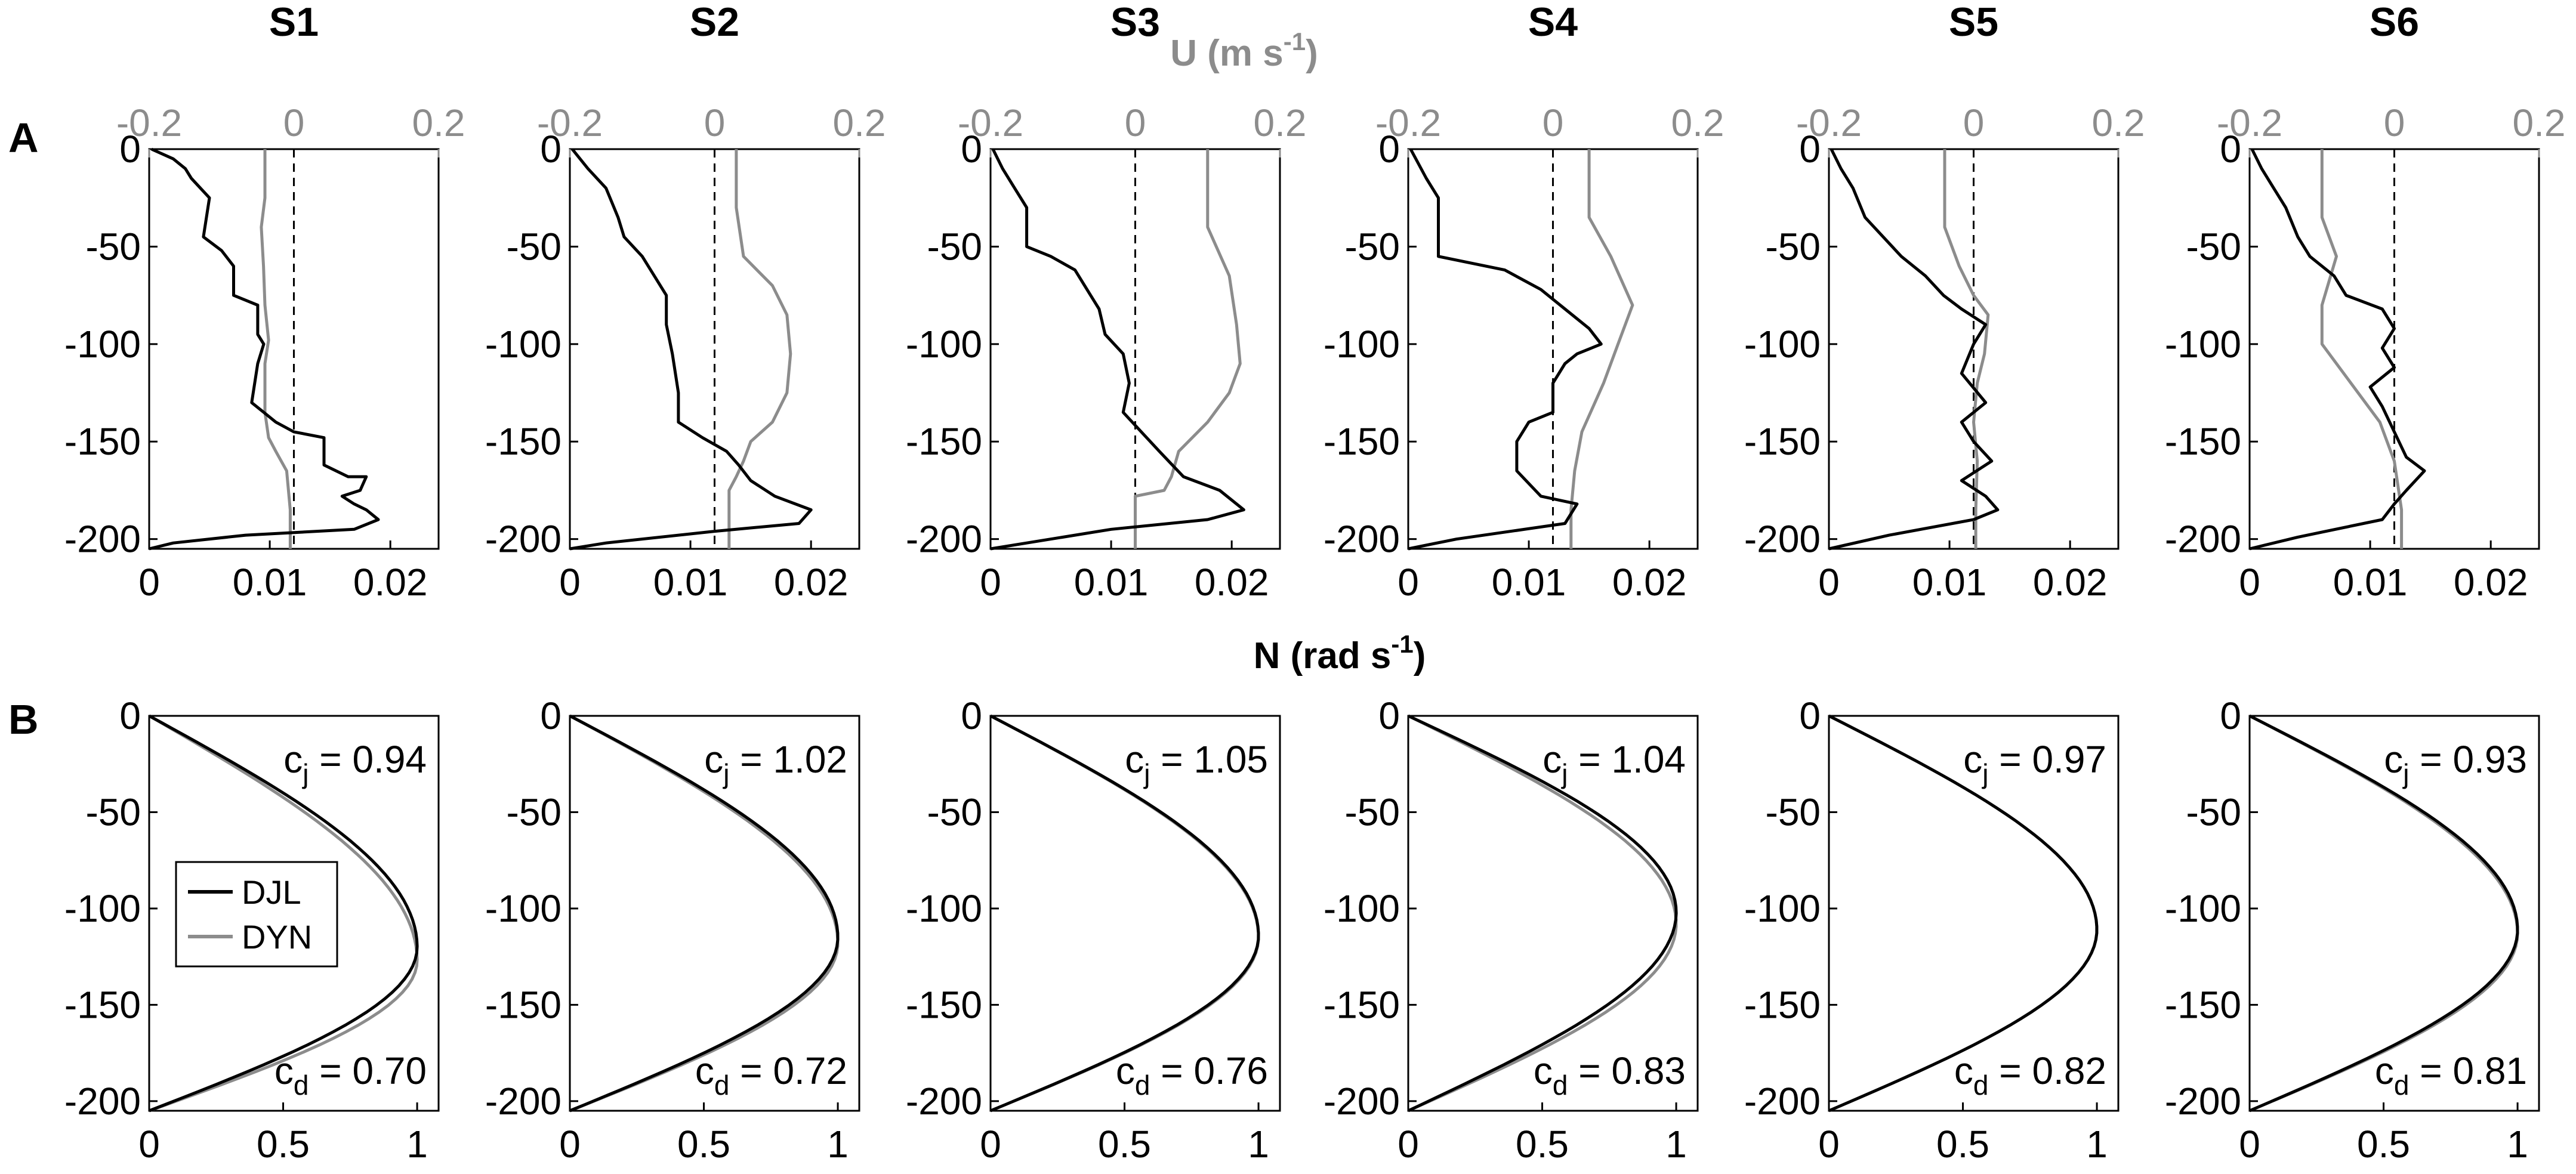 This screenshot has width=2576, height=1174. I want to click on cd-annotation: cd = 0.70, so click(350, 1075).